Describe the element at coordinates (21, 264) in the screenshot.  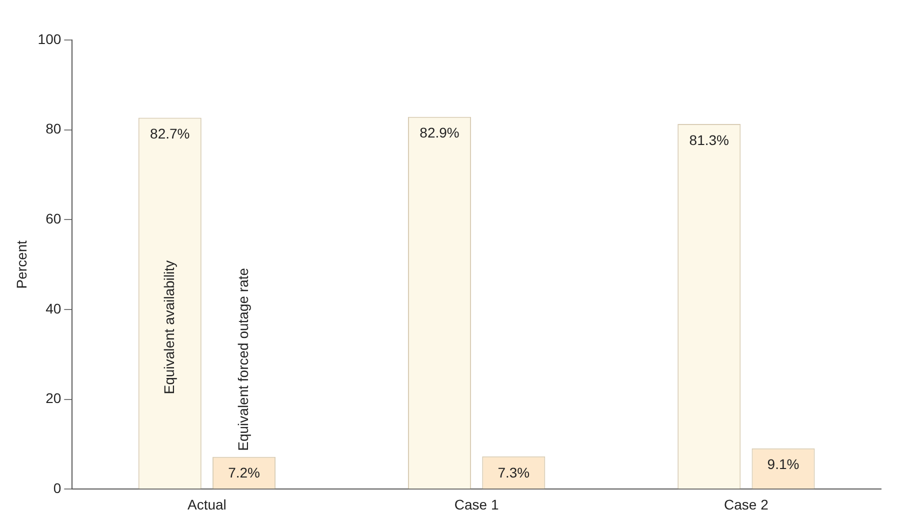
I see `y-axis-title: Percent` at that location.